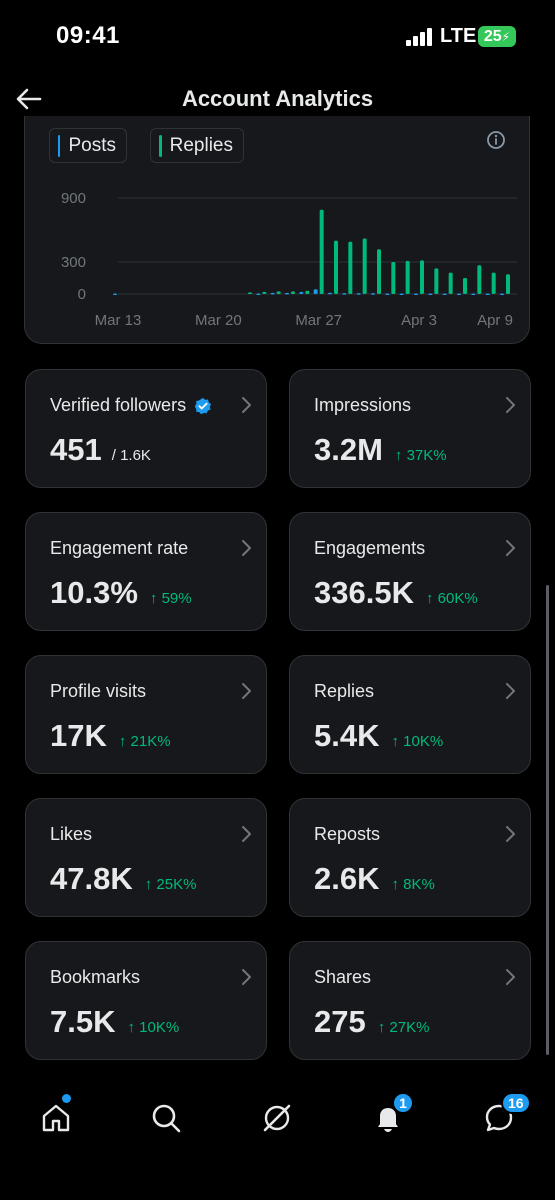  Describe the element at coordinates (496, 140) in the screenshot. I see `info-icon` at that location.